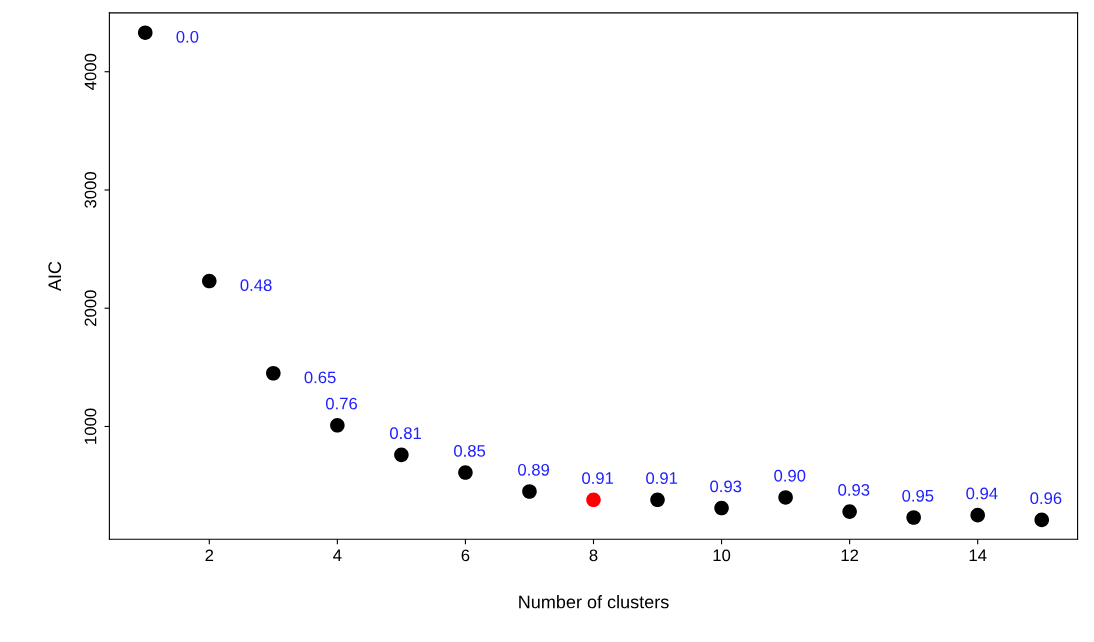 The height and width of the screenshot is (642, 1094). Describe the element at coordinates (978, 555) in the screenshot. I see `x-tick-label: 14` at that location.